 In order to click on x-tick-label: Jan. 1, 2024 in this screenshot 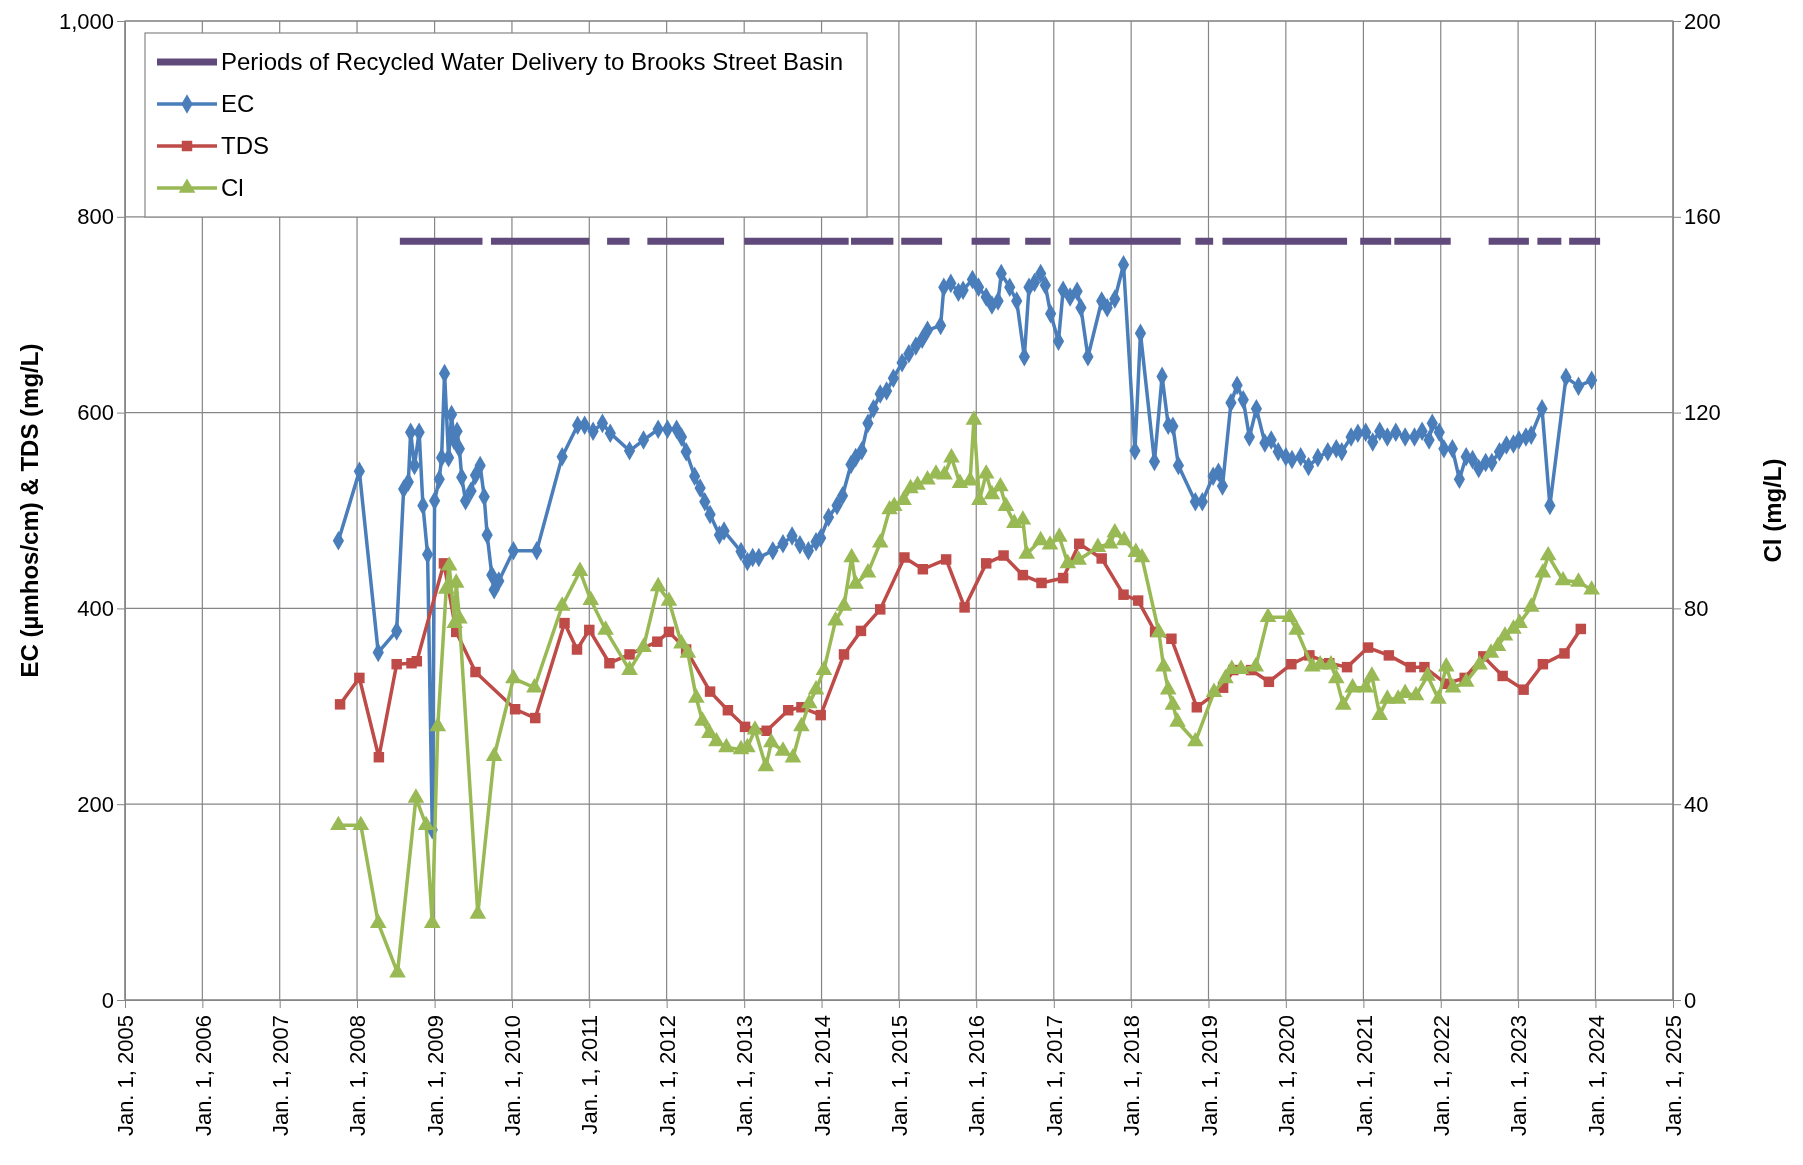, I will do `click(1596, 1076)`.